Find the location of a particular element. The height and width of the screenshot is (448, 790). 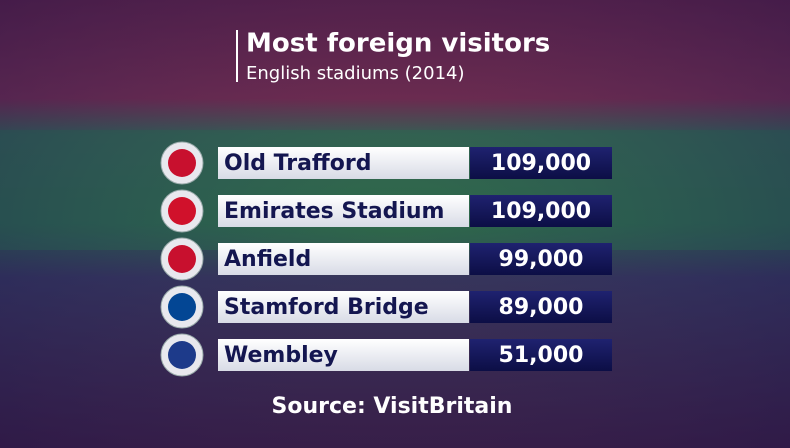

title: Most foreign visitors is located at coordinates (398, 44).